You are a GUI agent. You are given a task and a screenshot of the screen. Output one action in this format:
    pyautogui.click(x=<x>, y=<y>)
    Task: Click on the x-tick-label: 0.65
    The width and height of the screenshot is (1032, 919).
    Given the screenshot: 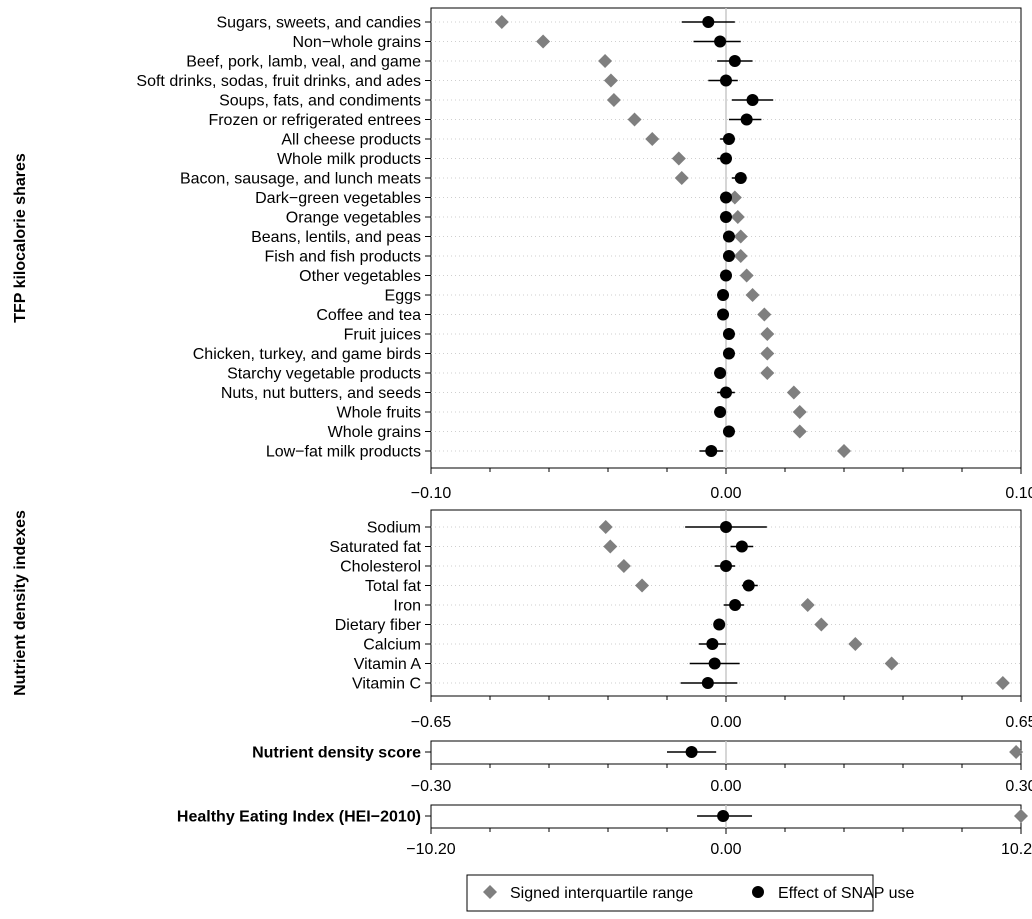 What is the action you would take?
    pyautogui.click(x=1018, y=722)
    